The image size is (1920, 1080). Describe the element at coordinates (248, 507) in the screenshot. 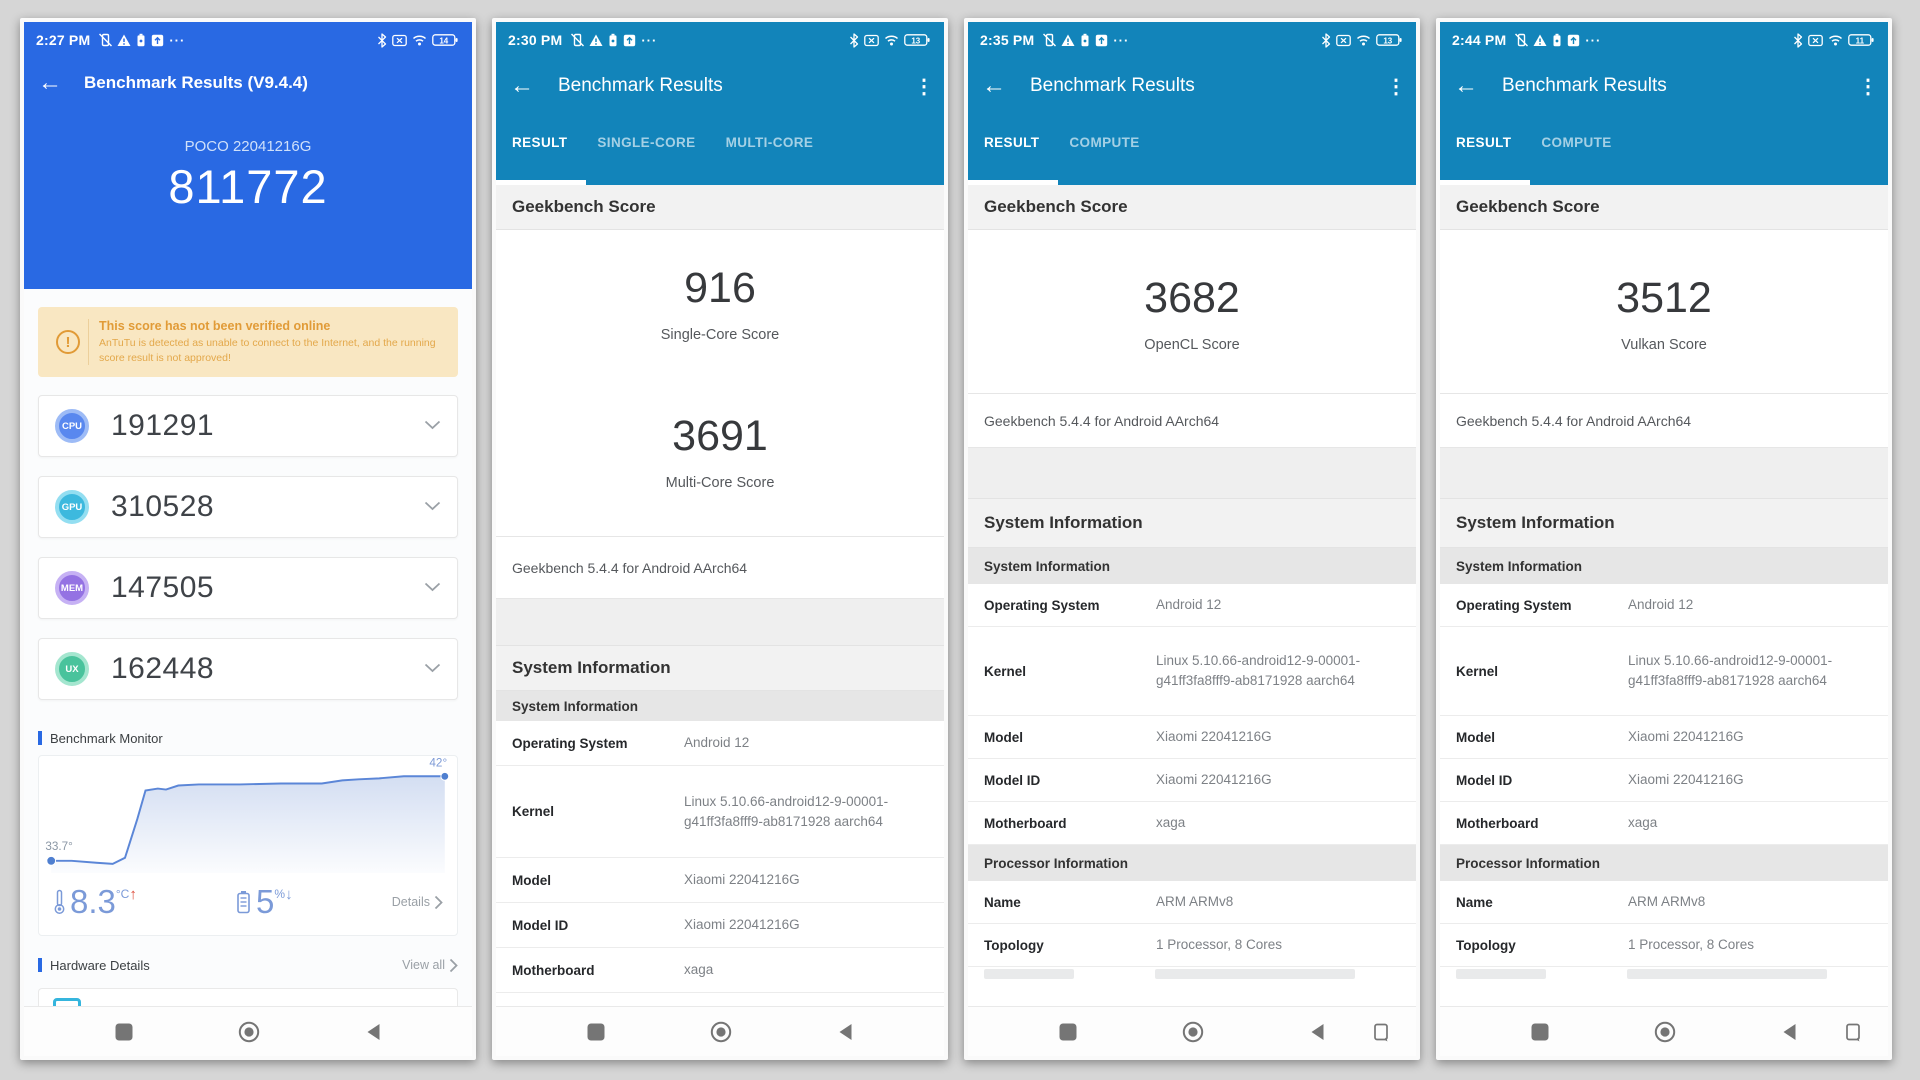

I see `subscore-row: GPU 310528` at that location.